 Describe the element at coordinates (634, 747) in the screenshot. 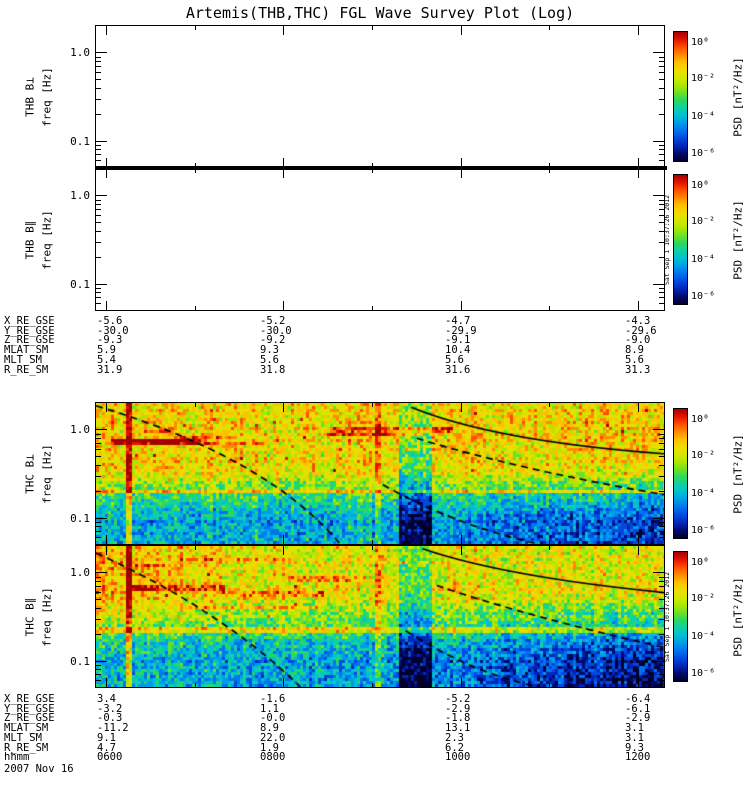

I see `ephemeris-bottom-value: 9.3` at that location.